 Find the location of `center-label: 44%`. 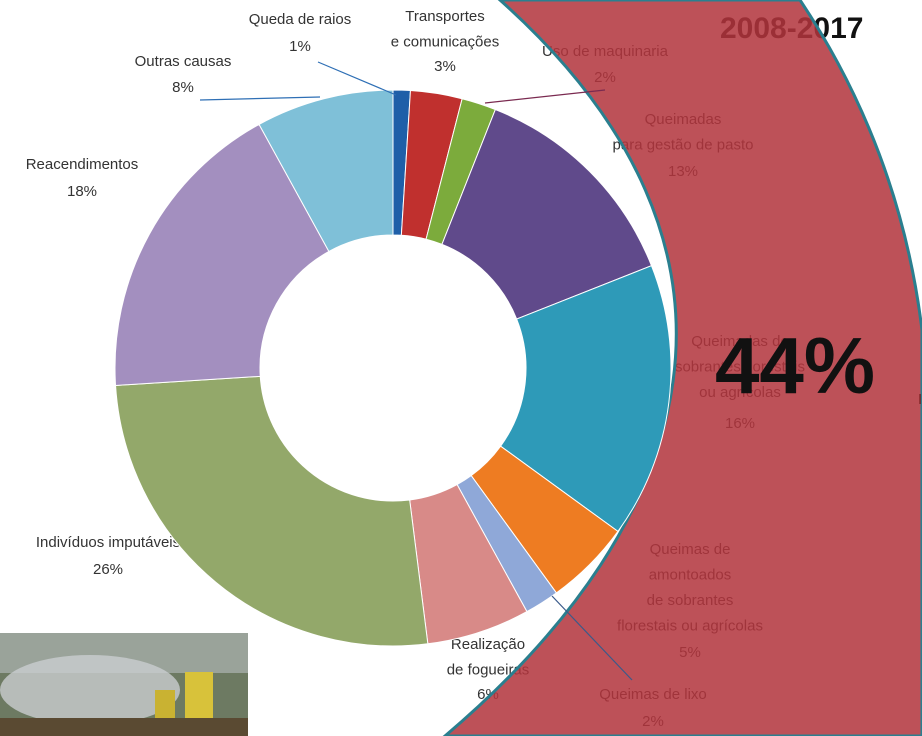

center-label: 44% is located at coordinates (795, 365).